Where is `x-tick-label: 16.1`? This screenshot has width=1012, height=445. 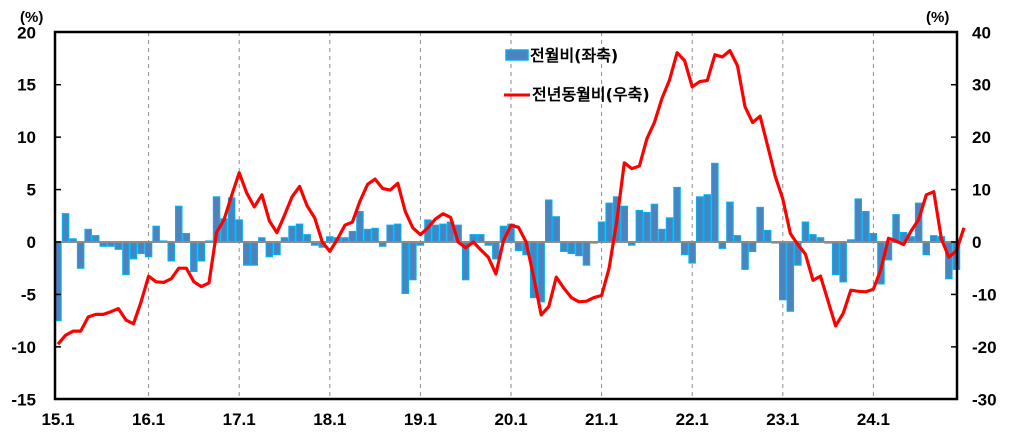
x-tick-label: 16.1 is located at coordinates (148, 419).